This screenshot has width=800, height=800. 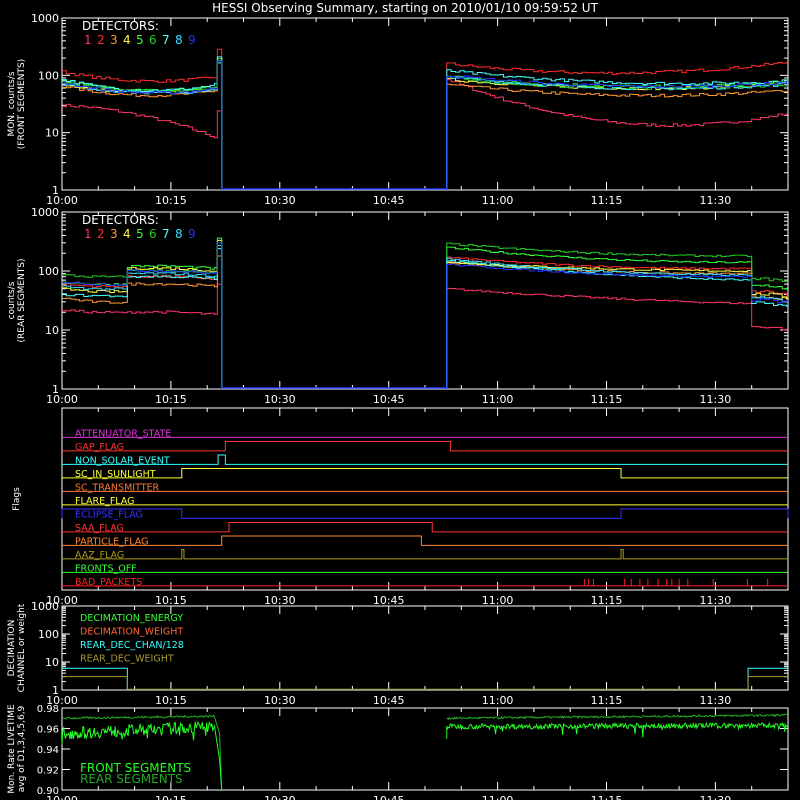 I want to click on flag-label-aaz_flag: AAZ_FLAG, so click(x=99, y=555).